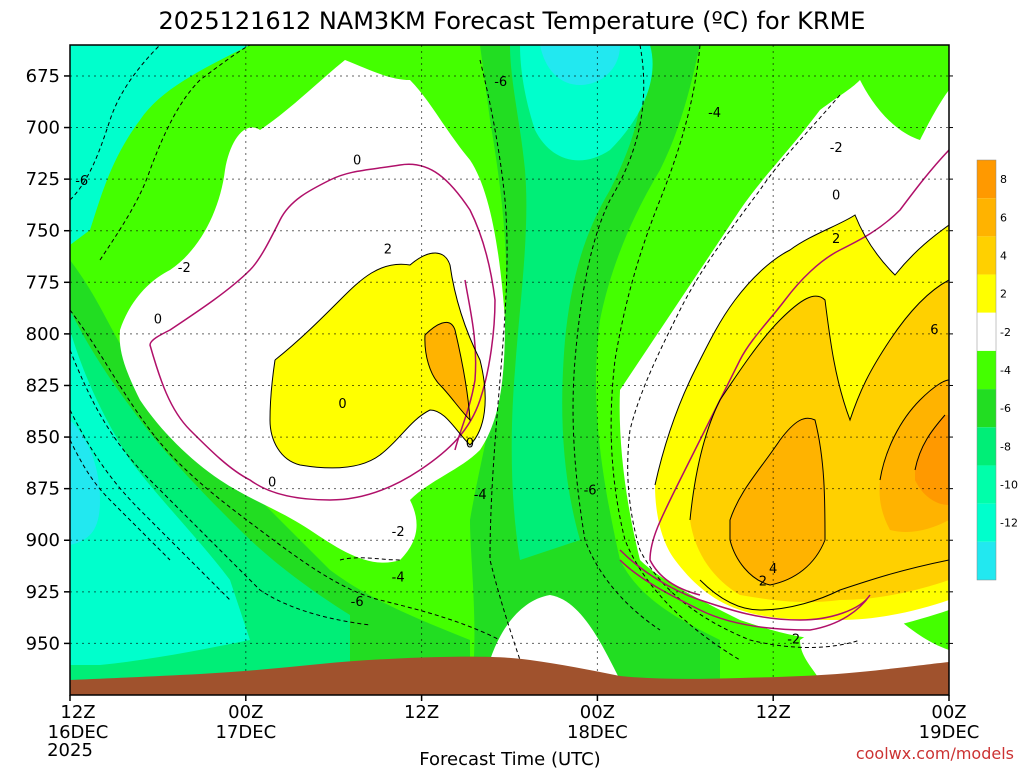 The image size is (1024, 768). Describe the element at coordinates (580, 65) in the screenshot. I see `field-cyan-central-top` at that location.